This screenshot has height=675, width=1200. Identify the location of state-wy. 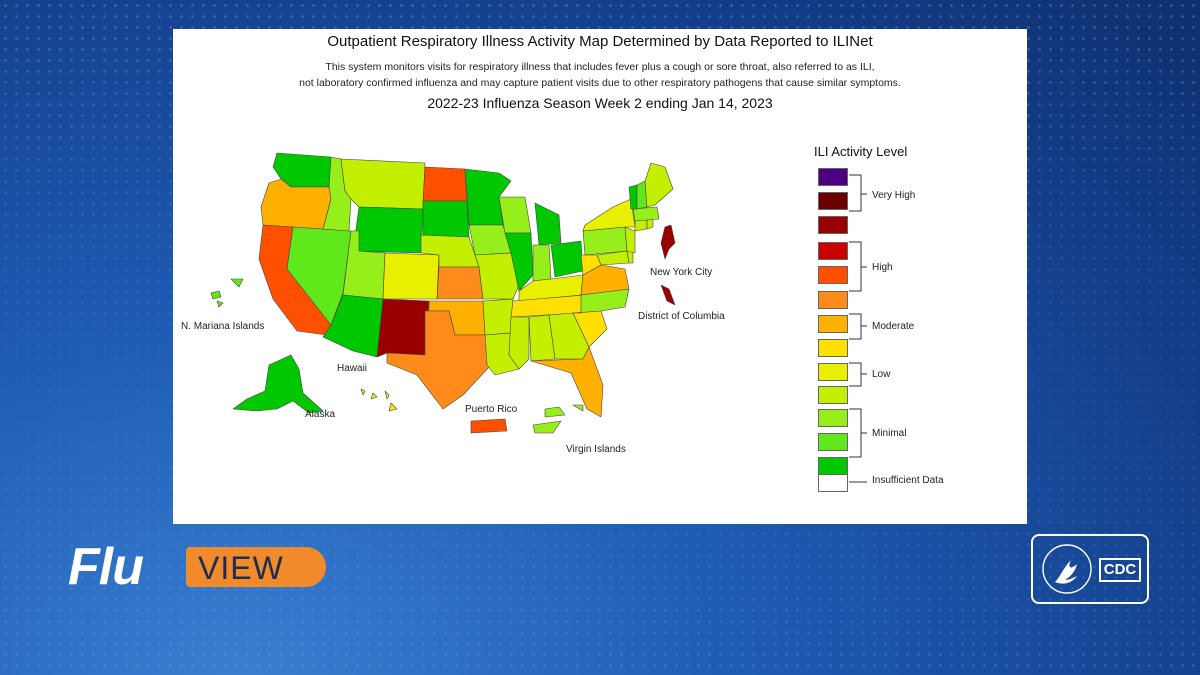
(388, 230).